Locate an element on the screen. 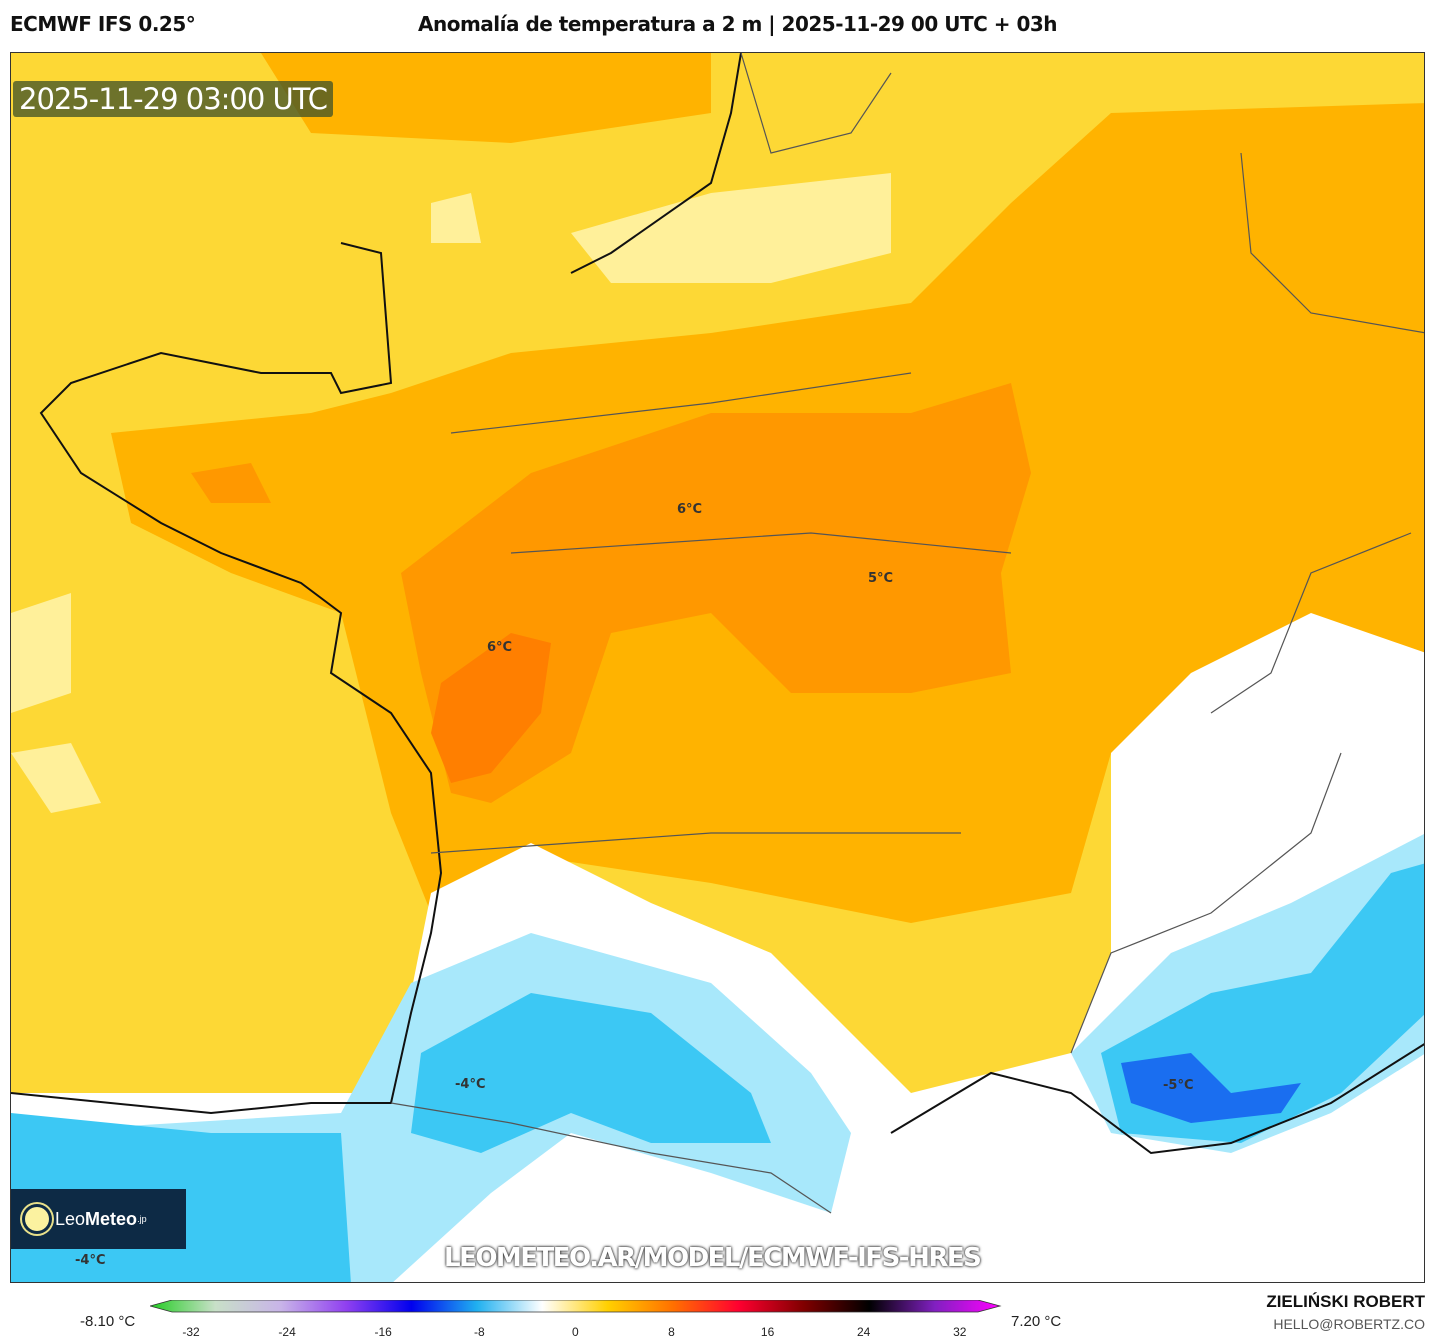 The height and width of the screenshot is (1339, 1435). colorbar-tick-label: -8 is located at coordinates (479, 1332).